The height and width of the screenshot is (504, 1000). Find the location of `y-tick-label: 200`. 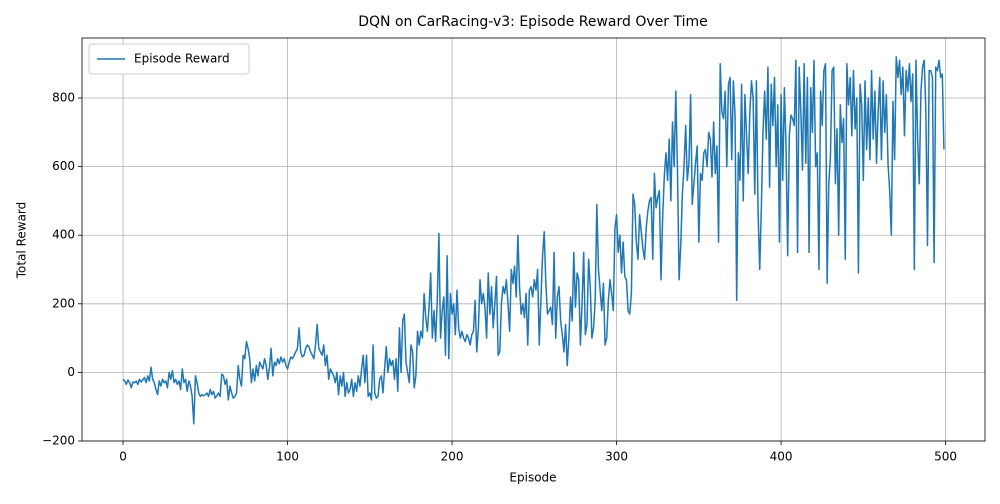

y-tick-label: 200 is located at coordinates (63, 303).